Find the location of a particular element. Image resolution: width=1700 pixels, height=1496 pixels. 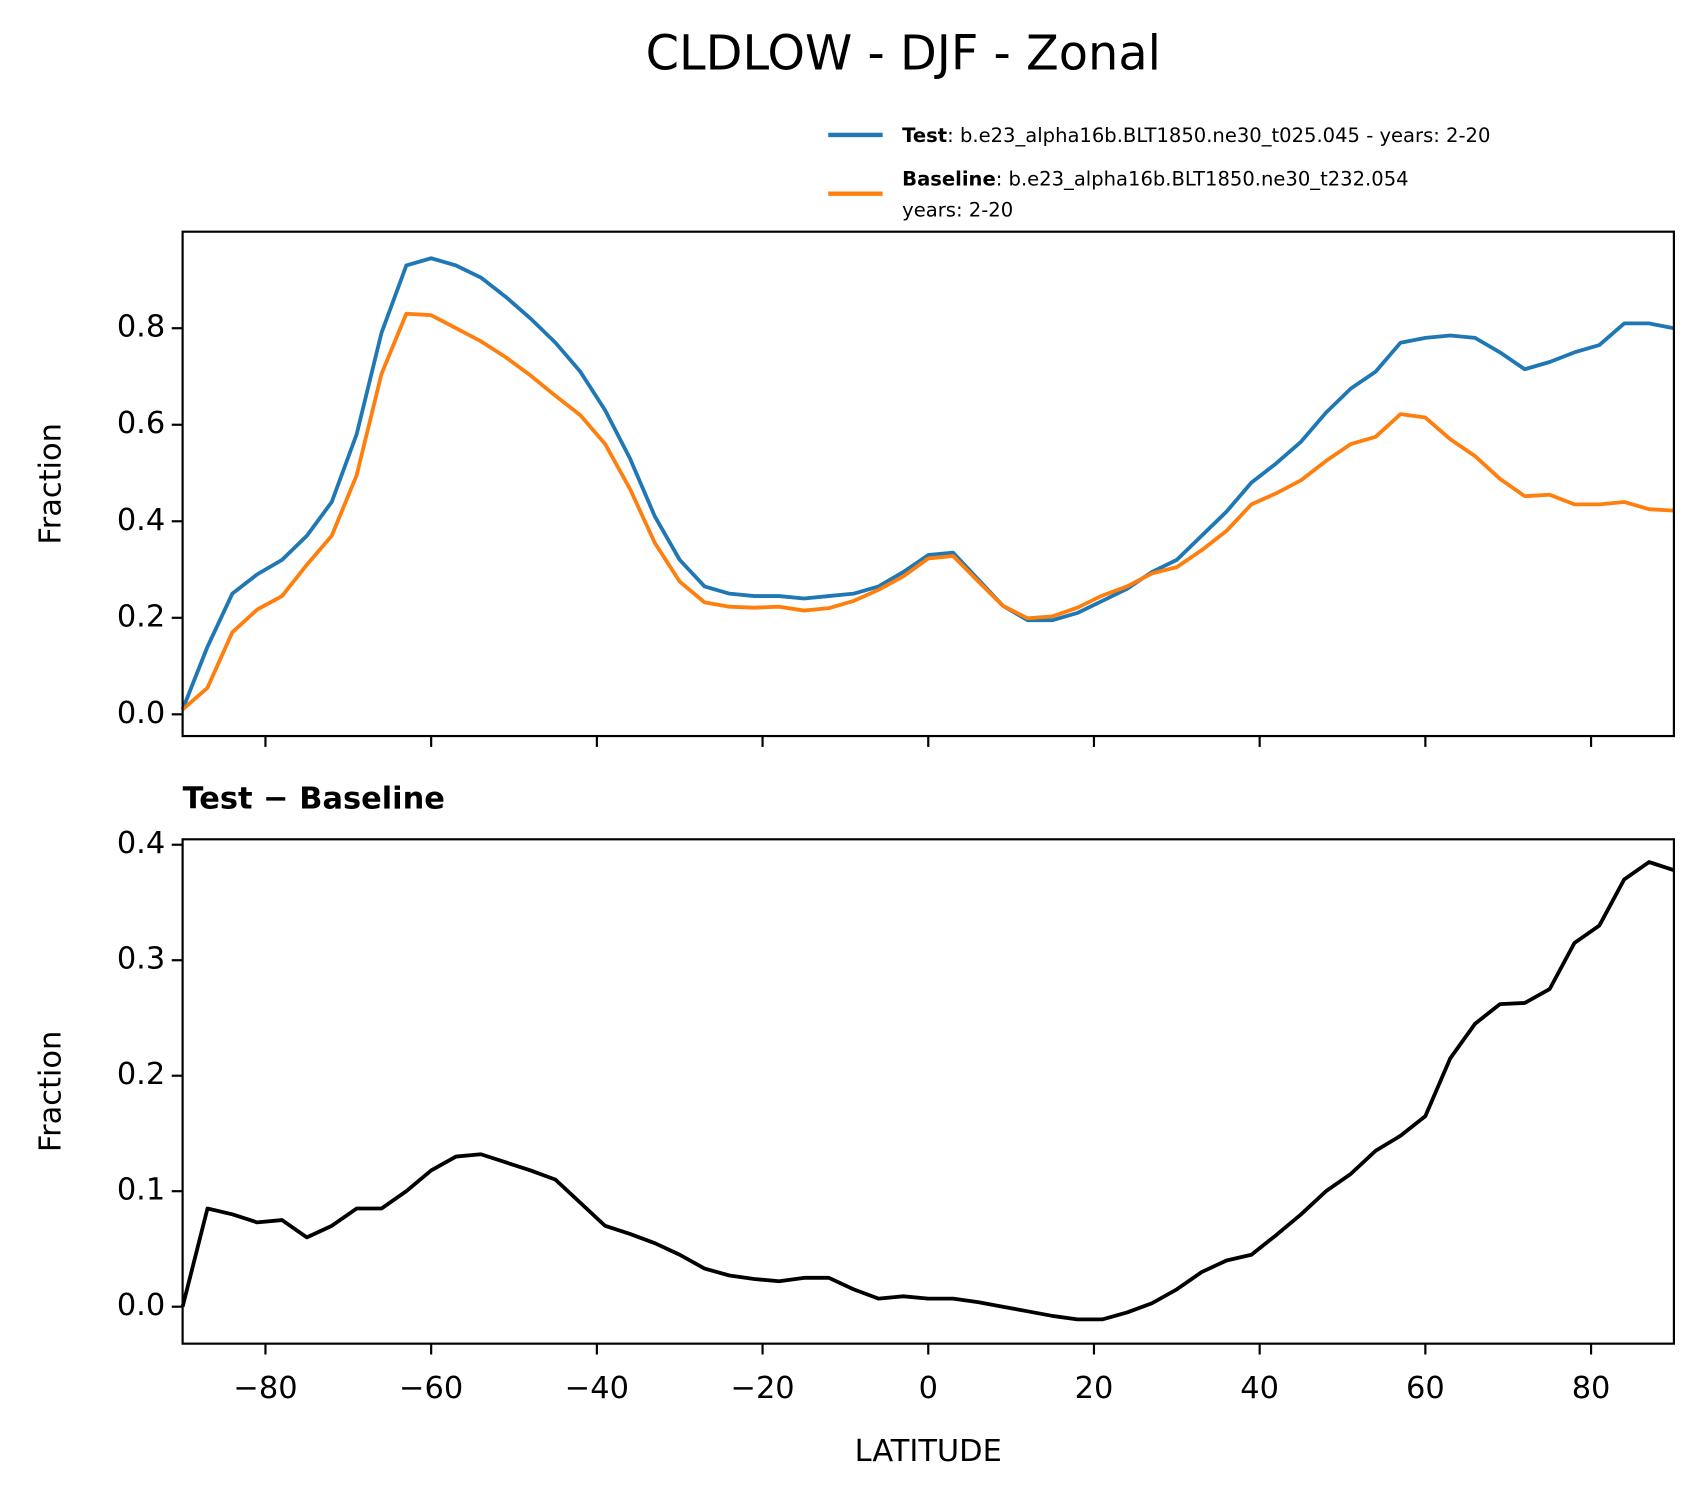

x-axis-label: LATITUDE is located at coordinates (928, 1451).